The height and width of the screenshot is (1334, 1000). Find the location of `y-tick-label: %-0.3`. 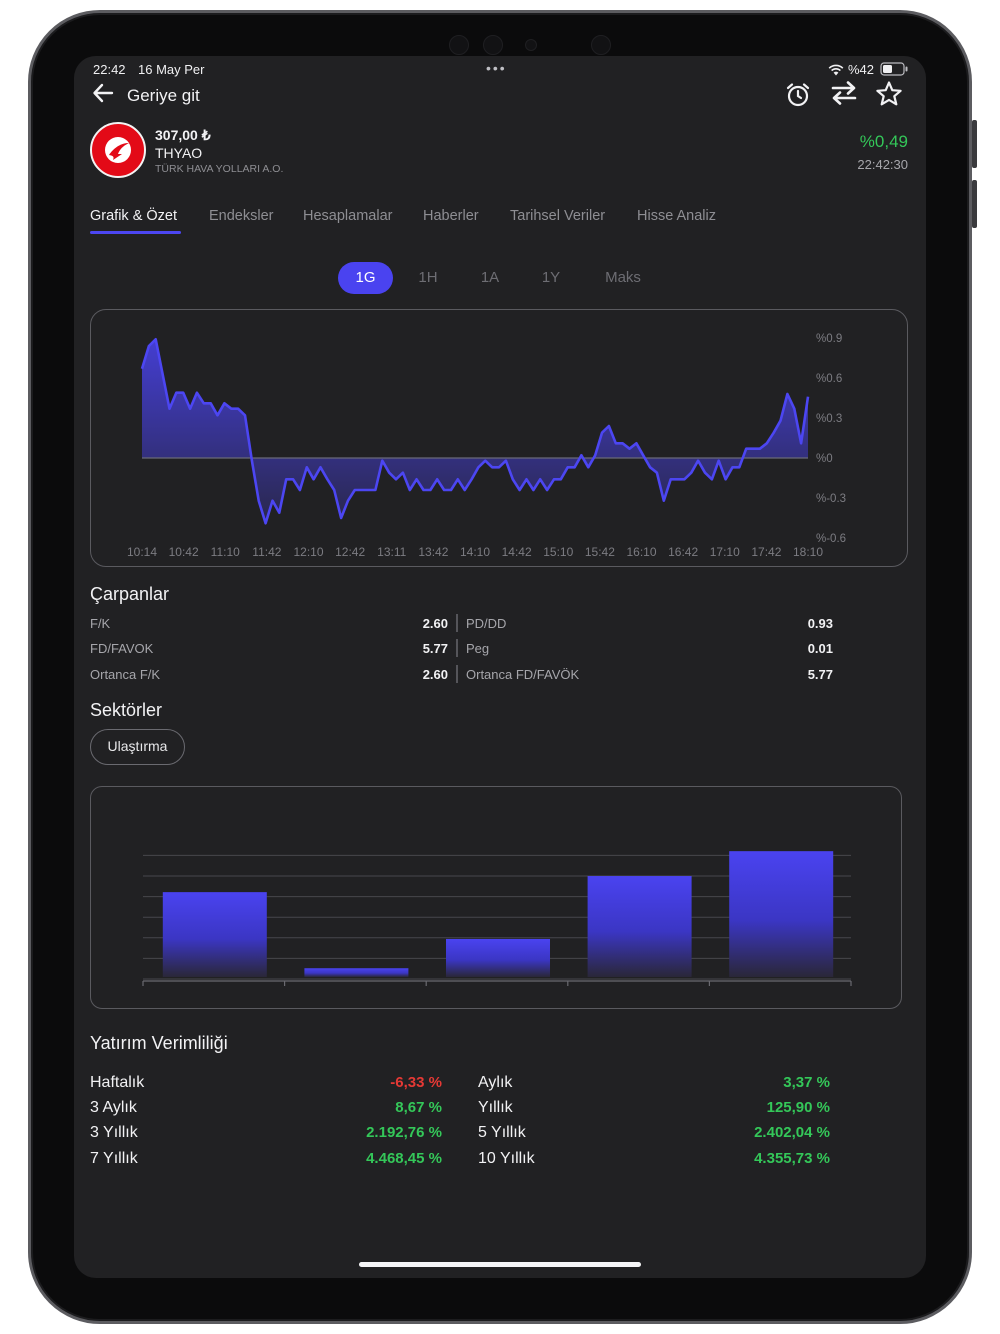

y-tick-label: %-0.3 is located at coordinates (831, 499).